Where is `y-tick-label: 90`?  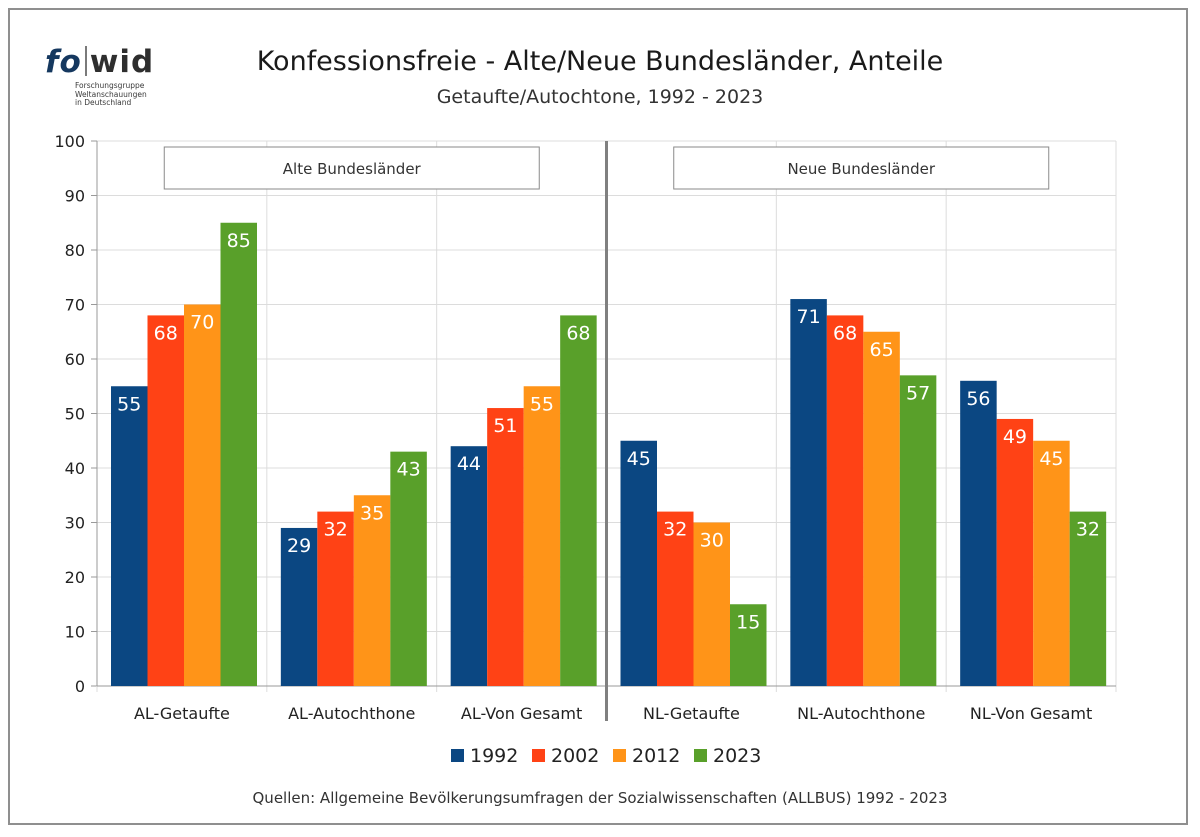 y-tick-label: 90 is located at coordinates (75, 196).